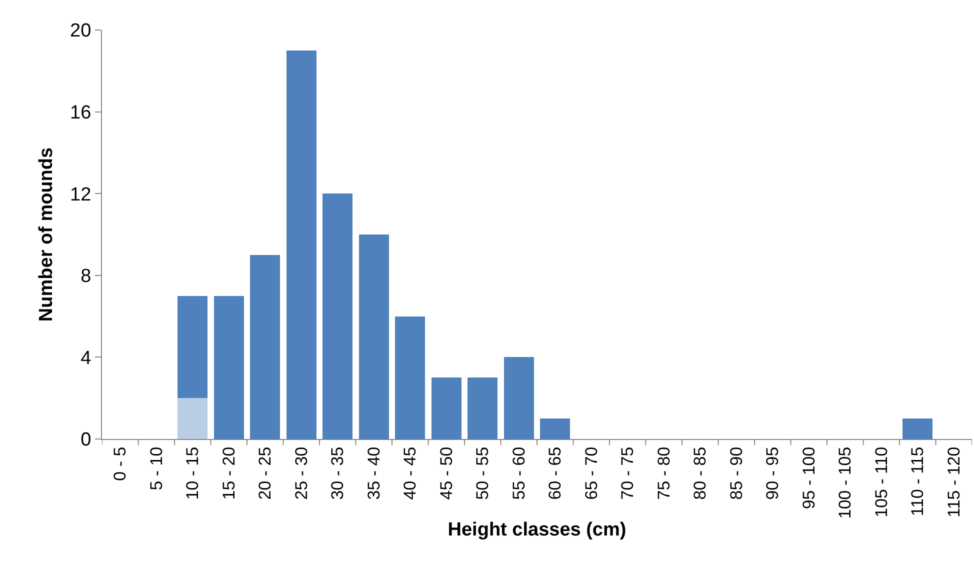  Describe the element at coordinates (156, 468) in the screenshot. I see `x-tick-label: 5 - 10` at that location.